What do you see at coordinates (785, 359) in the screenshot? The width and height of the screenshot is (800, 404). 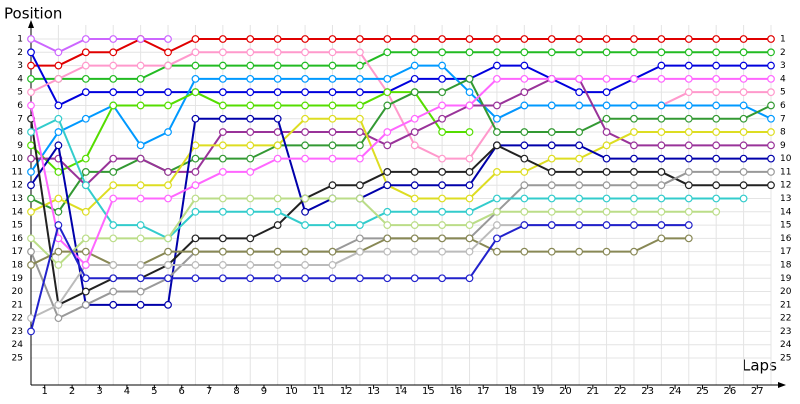 I see `y-tick-label-right: 25` at bounding box center [785, 359].